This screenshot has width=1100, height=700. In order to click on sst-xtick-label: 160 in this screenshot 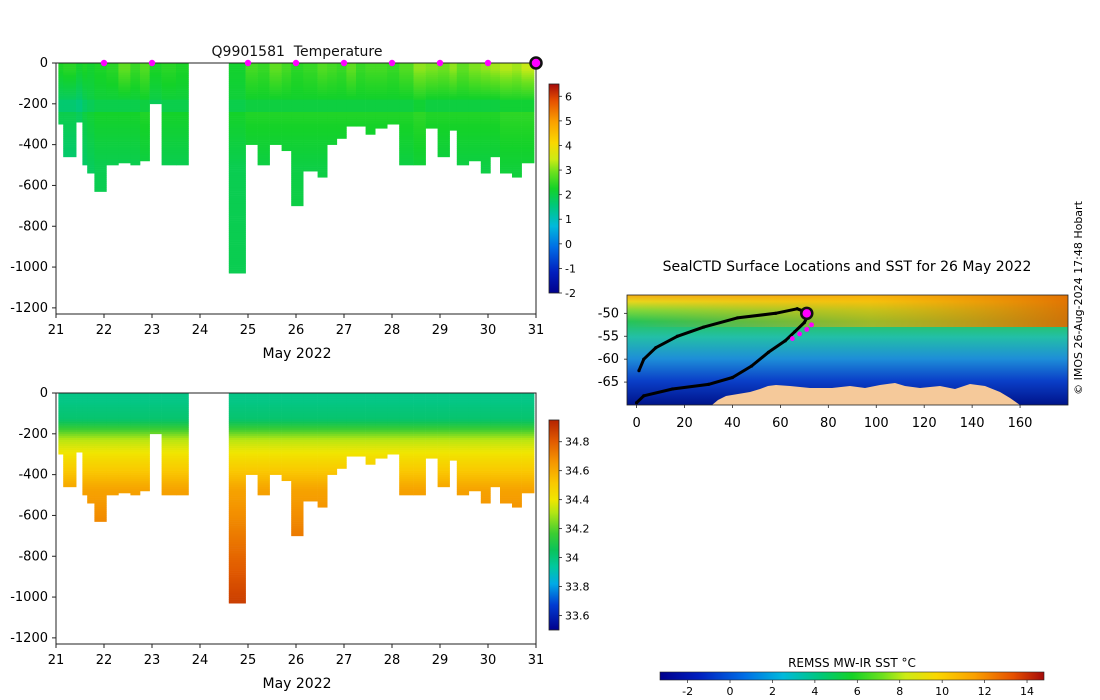, I will do `click(1020, 423)`.